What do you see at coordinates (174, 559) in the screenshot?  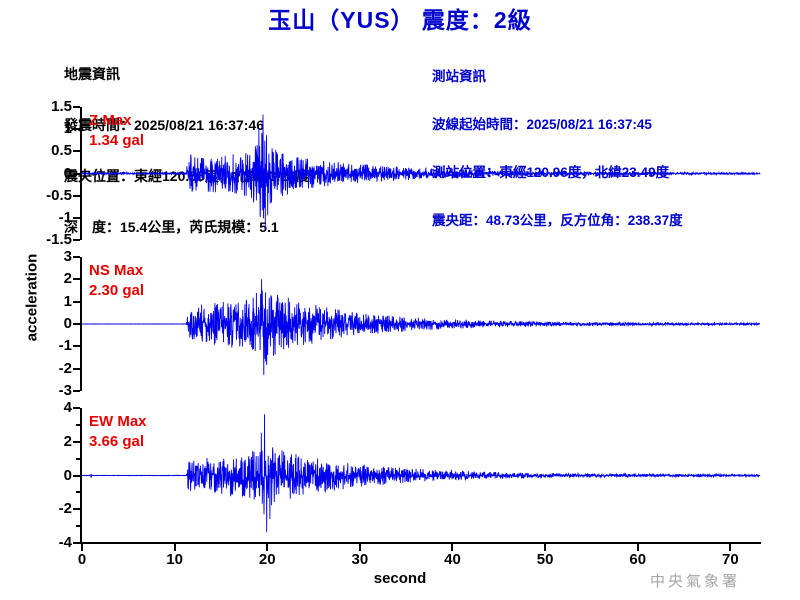 I see `x-tick-label: 10` at bounding box center [174, 559].